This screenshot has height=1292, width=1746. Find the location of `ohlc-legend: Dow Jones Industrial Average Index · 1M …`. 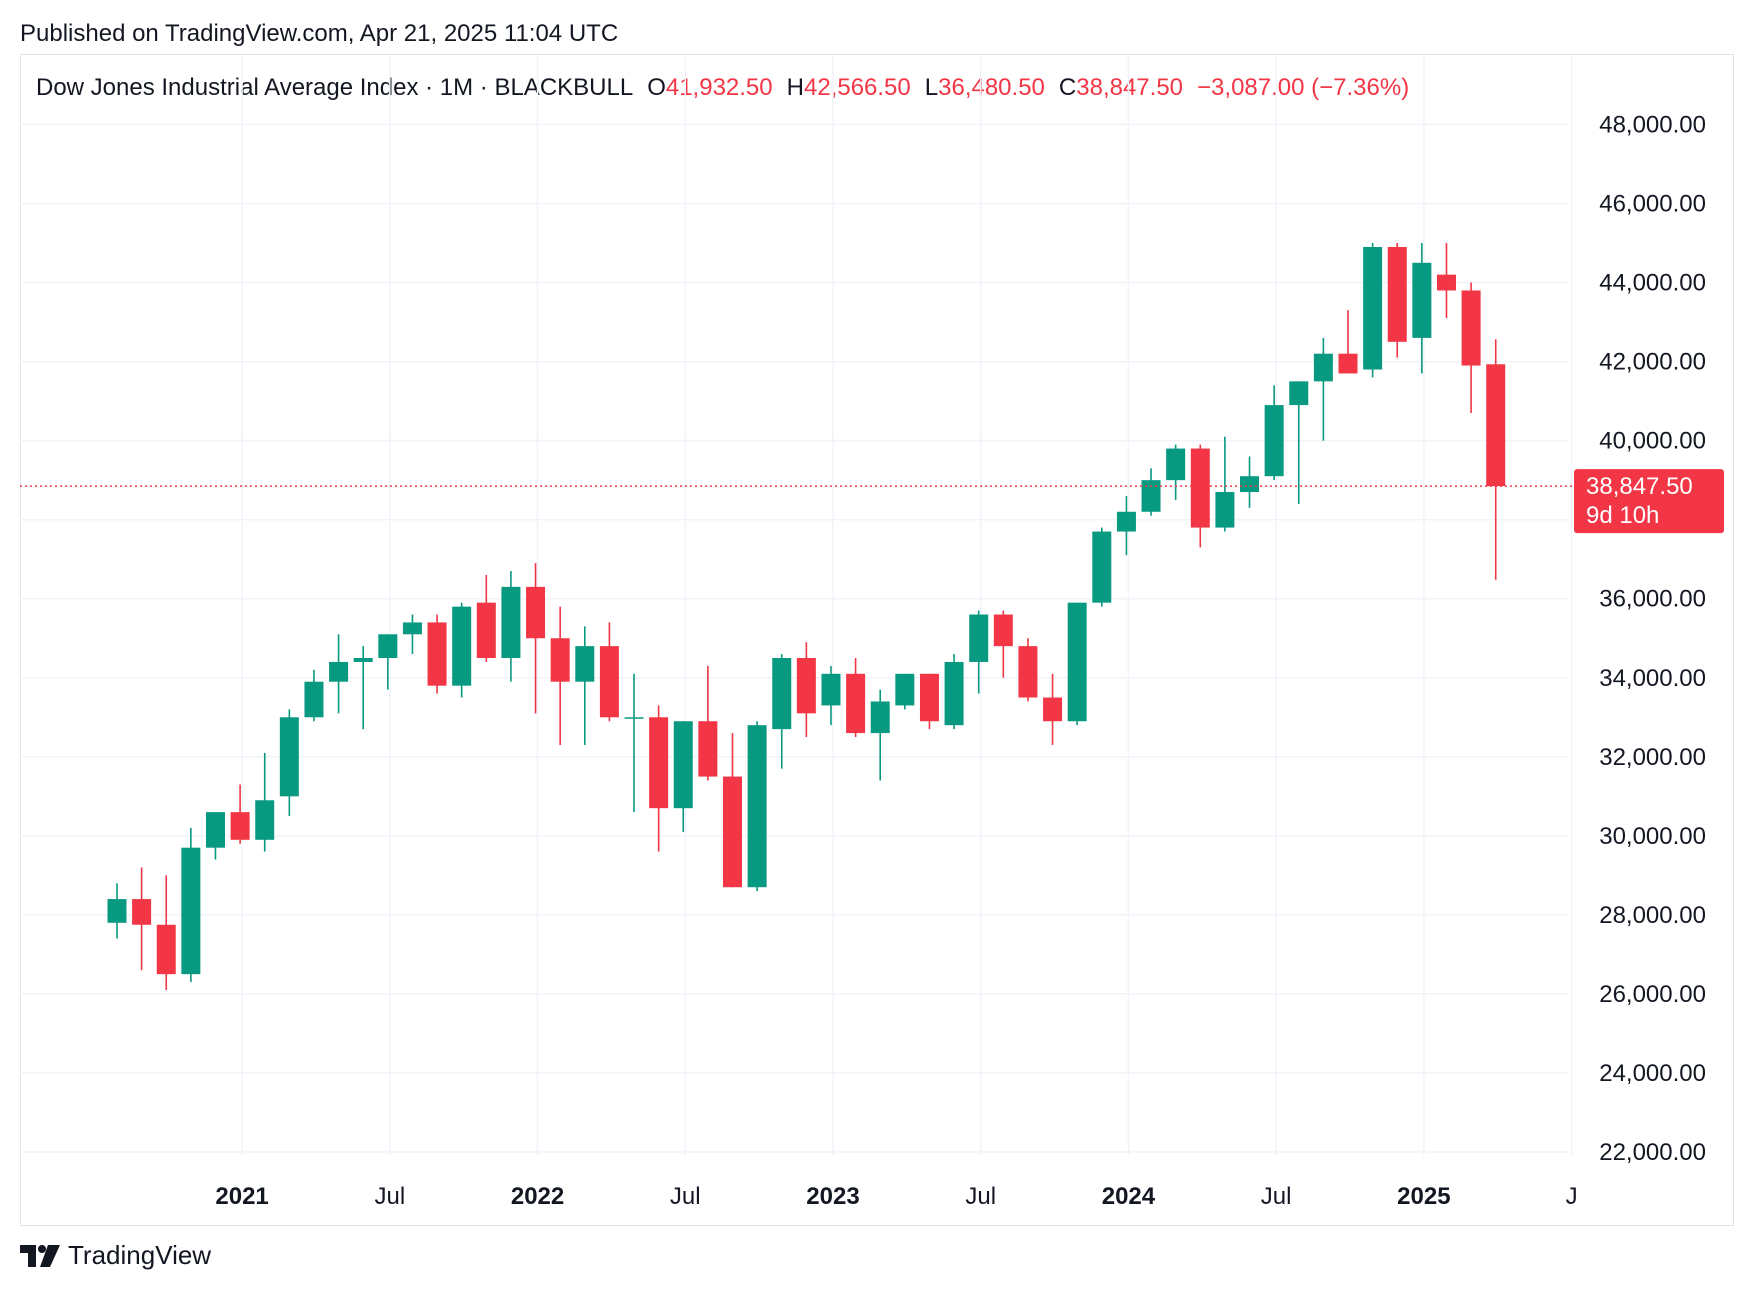

ohlc-legend: Dow Jones Industrial Average Index · 1M … is located at coordinates (722, 88).